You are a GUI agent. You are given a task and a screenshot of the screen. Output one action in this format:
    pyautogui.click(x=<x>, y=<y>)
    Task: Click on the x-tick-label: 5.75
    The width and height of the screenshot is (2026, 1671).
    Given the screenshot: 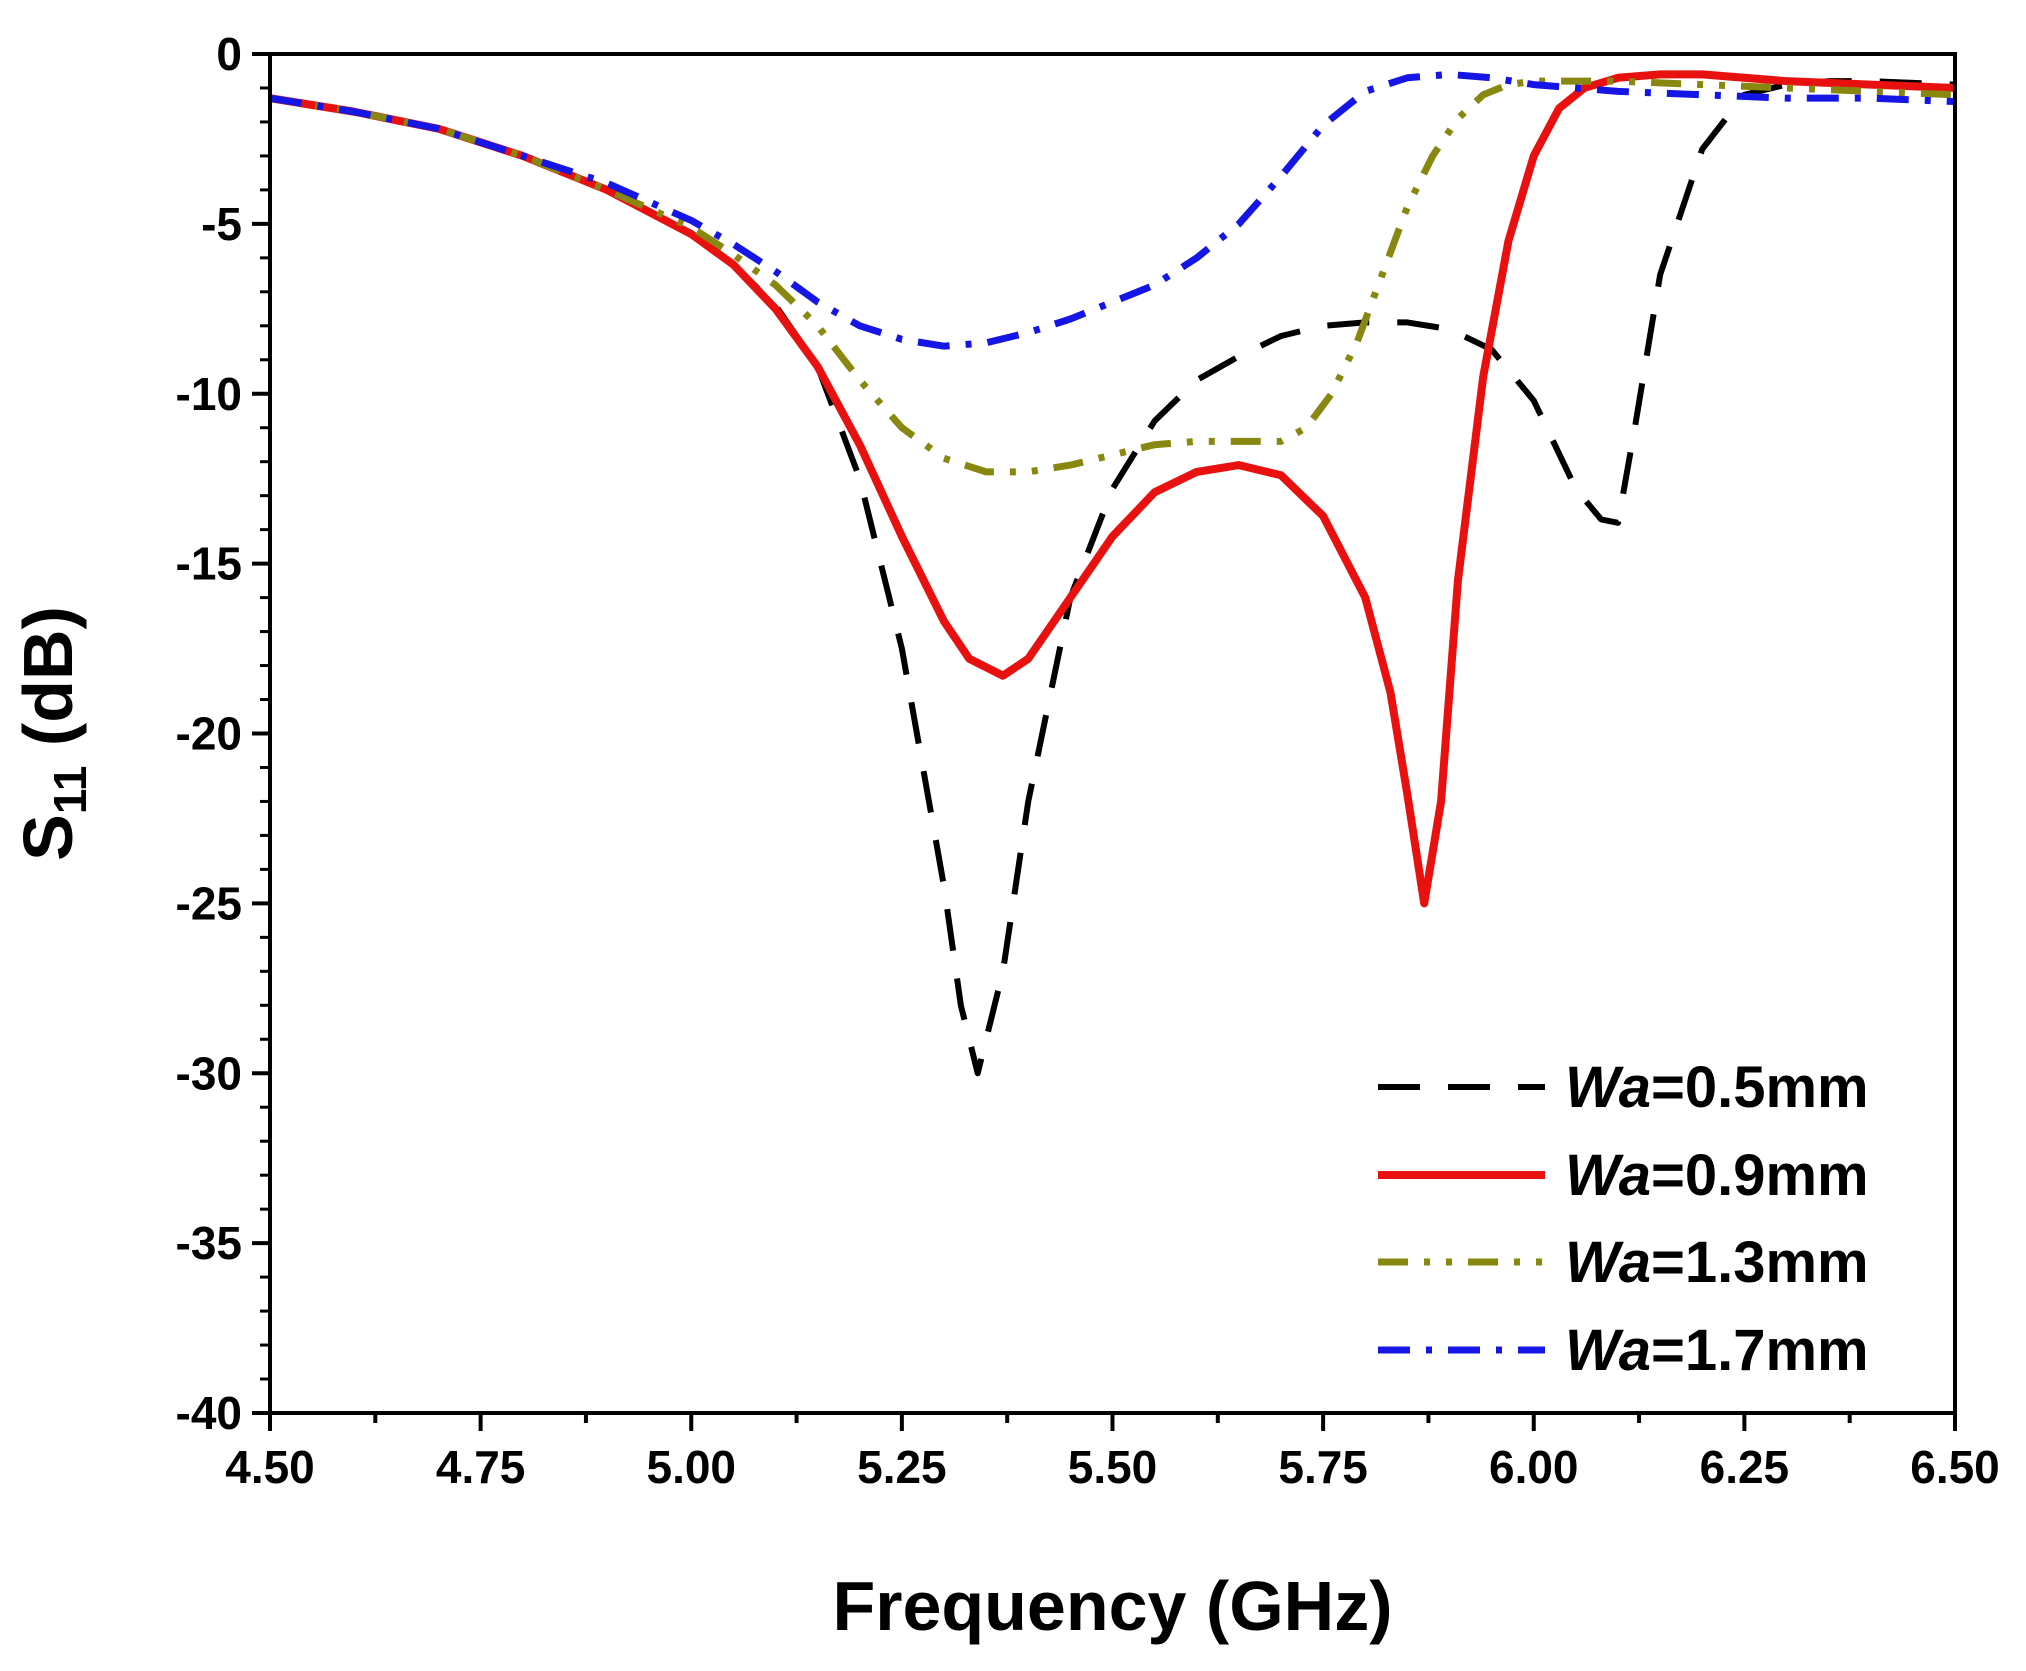 What is the action you would take?
    pyautogui.click(x=1323, y=1467)
    